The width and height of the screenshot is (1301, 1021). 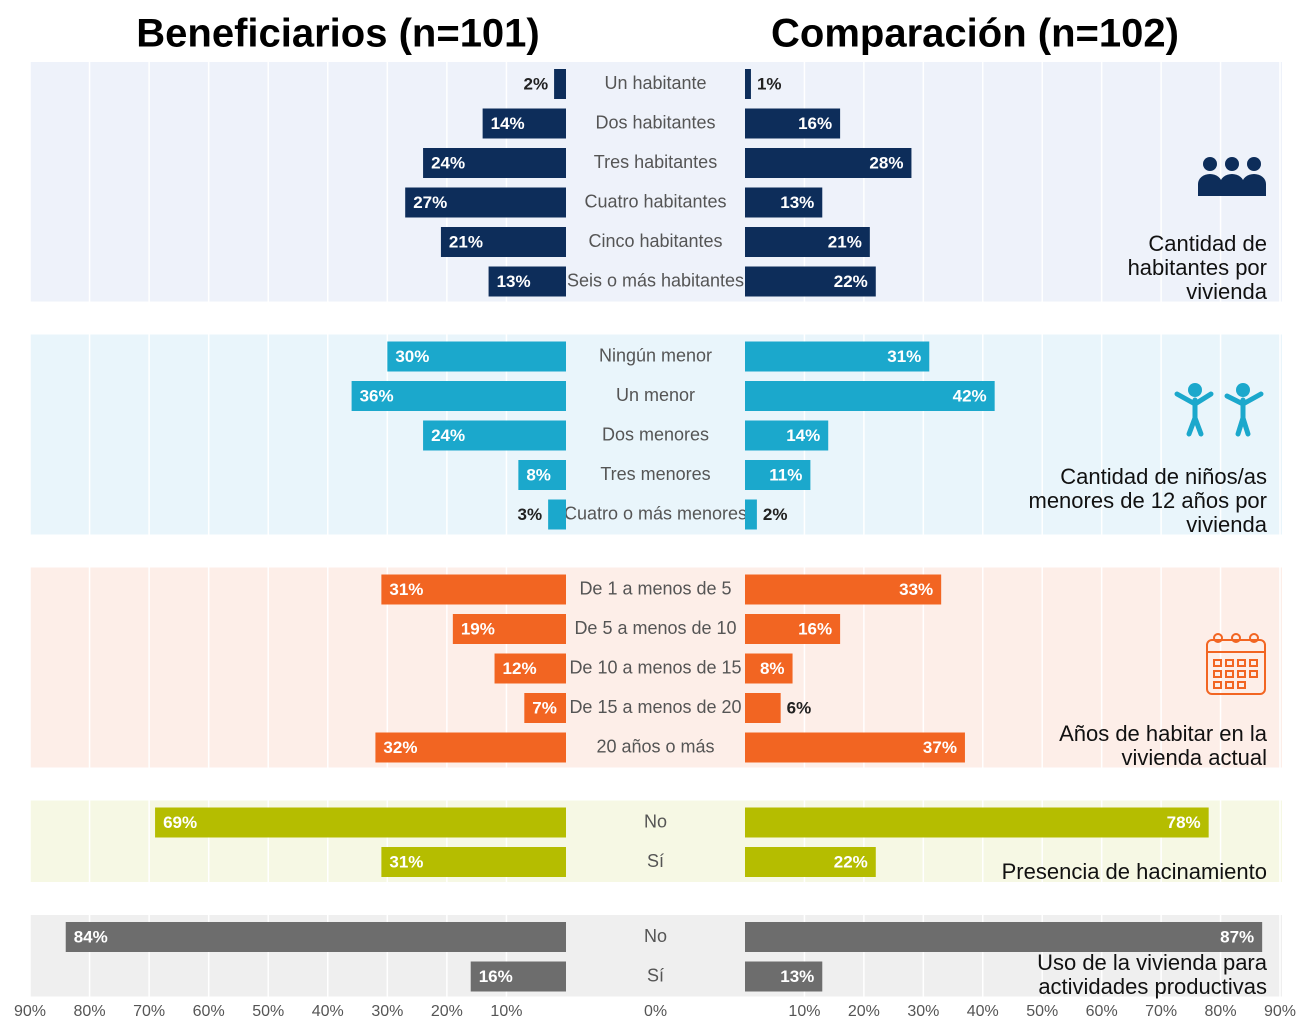 What do you see at coordinates (799, 707) in the screenshot?
I see `data-label: 6%` at bounding box center [799, 707].